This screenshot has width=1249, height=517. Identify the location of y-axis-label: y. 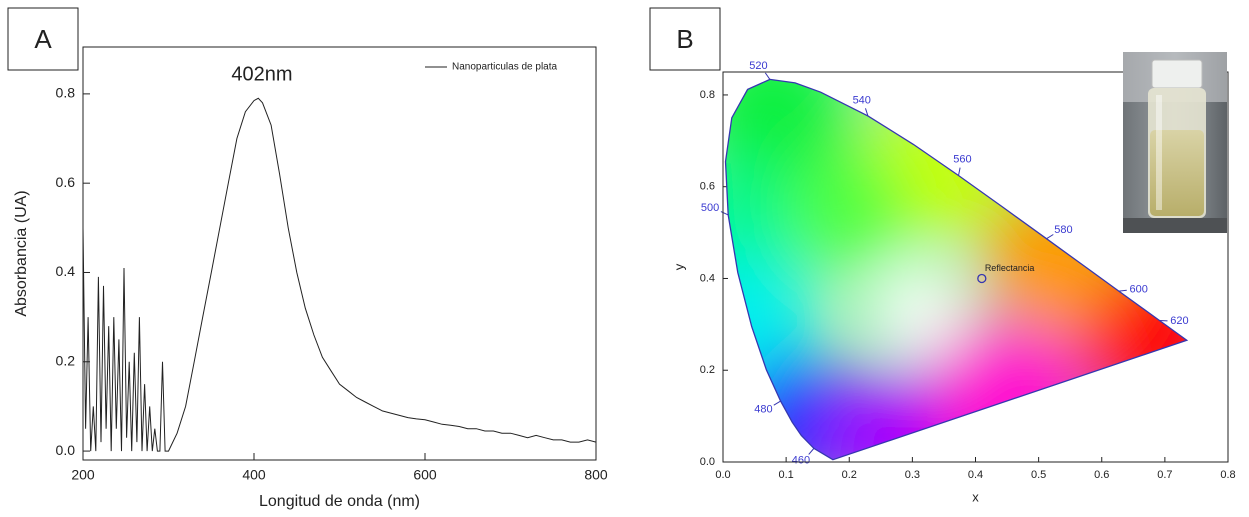
(678, 266).